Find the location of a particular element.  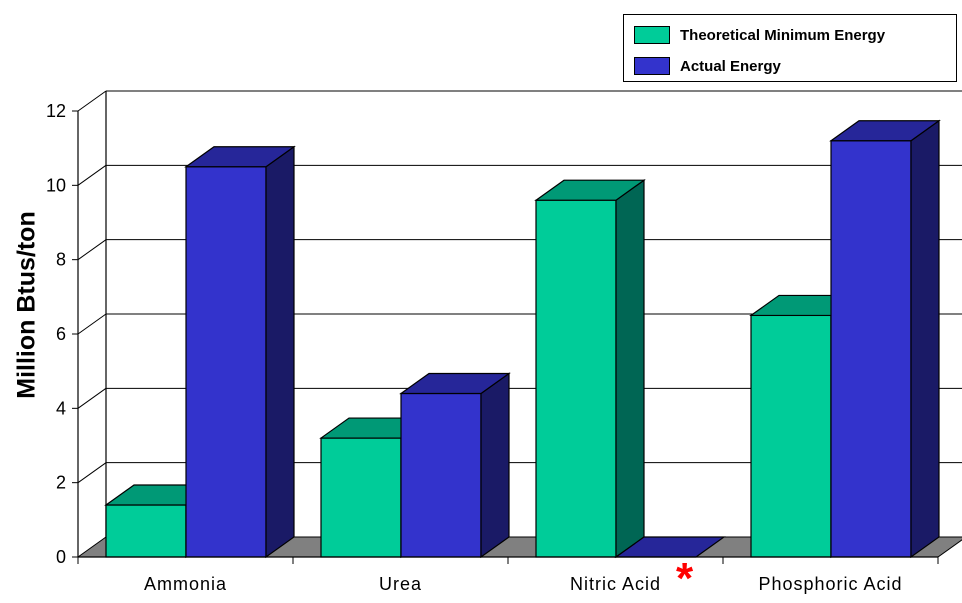

bar-theoretical-nitric-acid is located at coordinates (590, 369).